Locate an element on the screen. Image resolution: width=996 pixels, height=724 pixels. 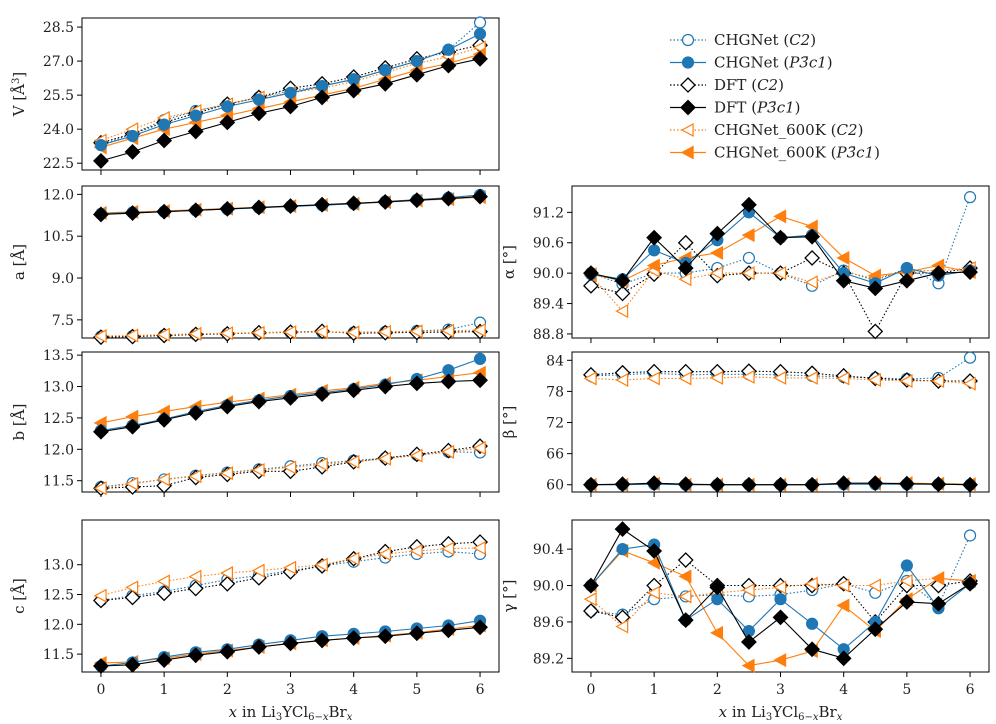
xtick-label-c: 6 is located at coordinates (480, 690).